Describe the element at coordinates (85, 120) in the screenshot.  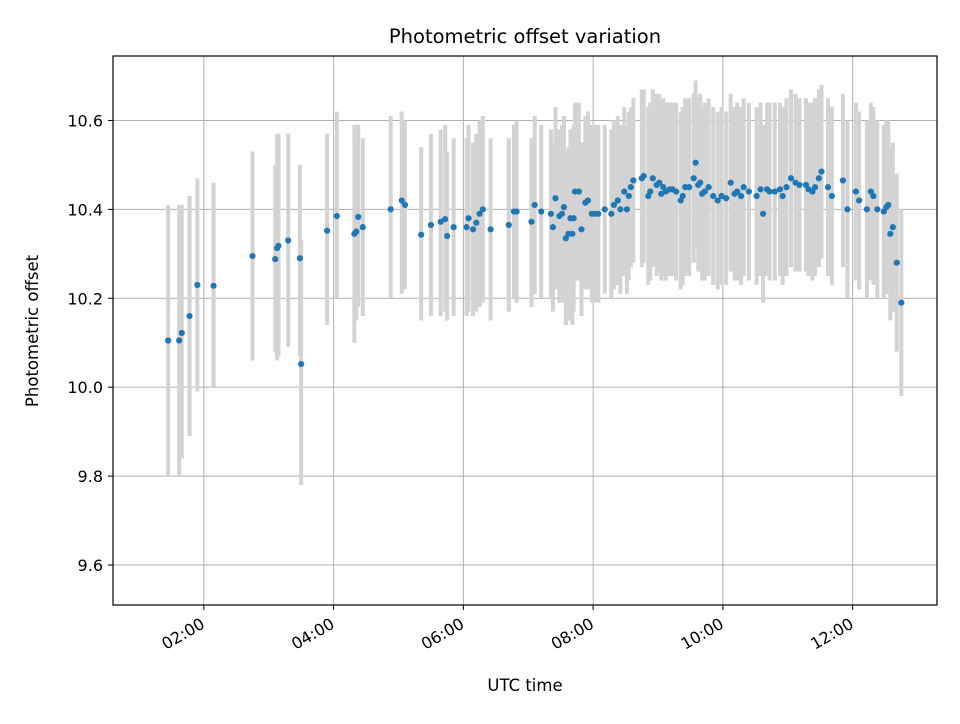
I see `y-tick-label: 10.6` at that location.